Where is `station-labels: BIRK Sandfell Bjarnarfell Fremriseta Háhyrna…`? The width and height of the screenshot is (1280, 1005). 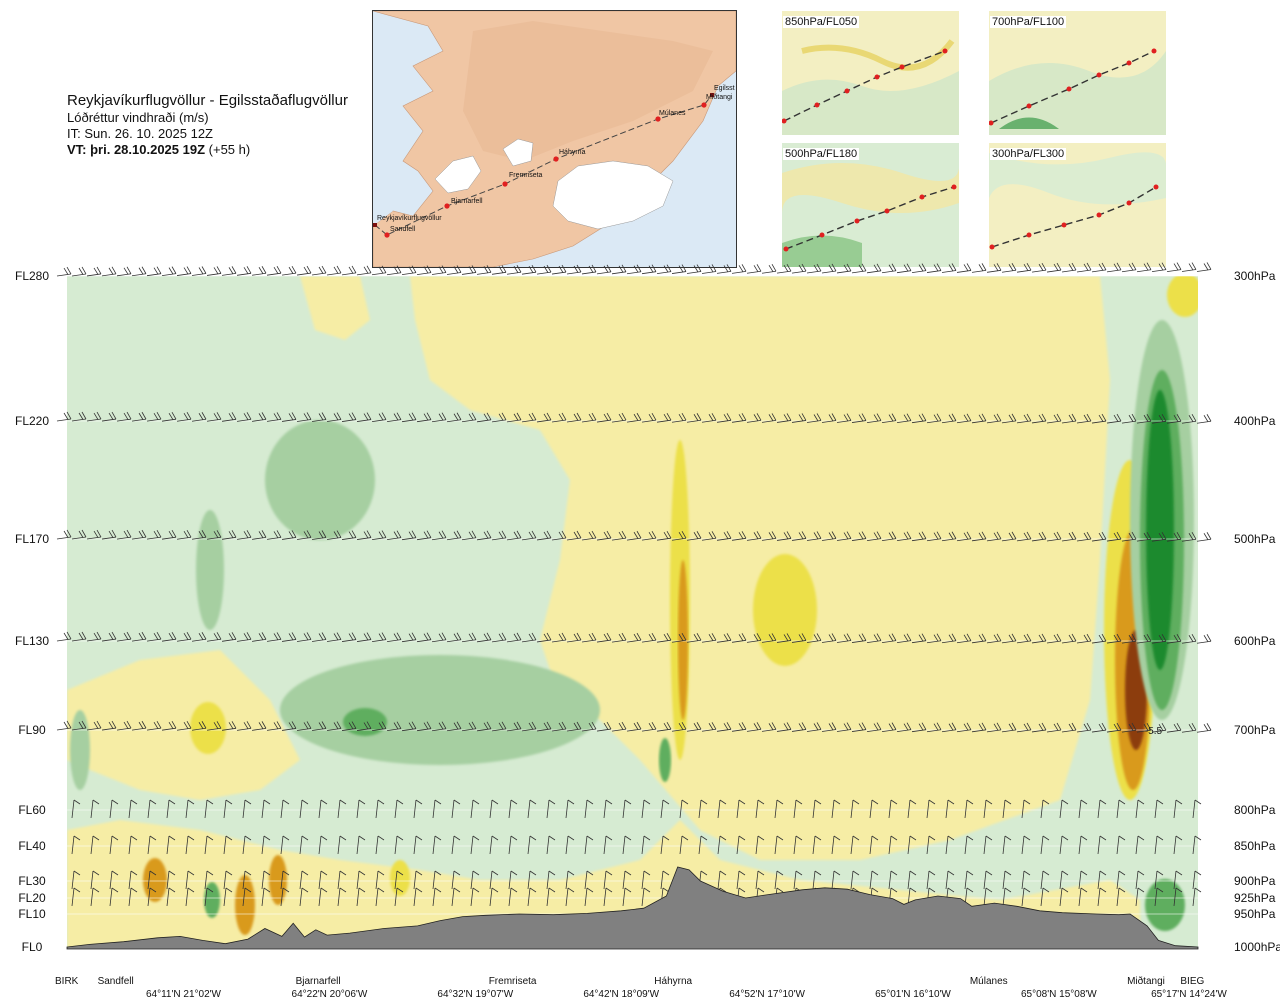 station-labels: BIRK Sandfell Bjarnarfell Fremriseta Háhyrna… is located at coordinates (630, 981).